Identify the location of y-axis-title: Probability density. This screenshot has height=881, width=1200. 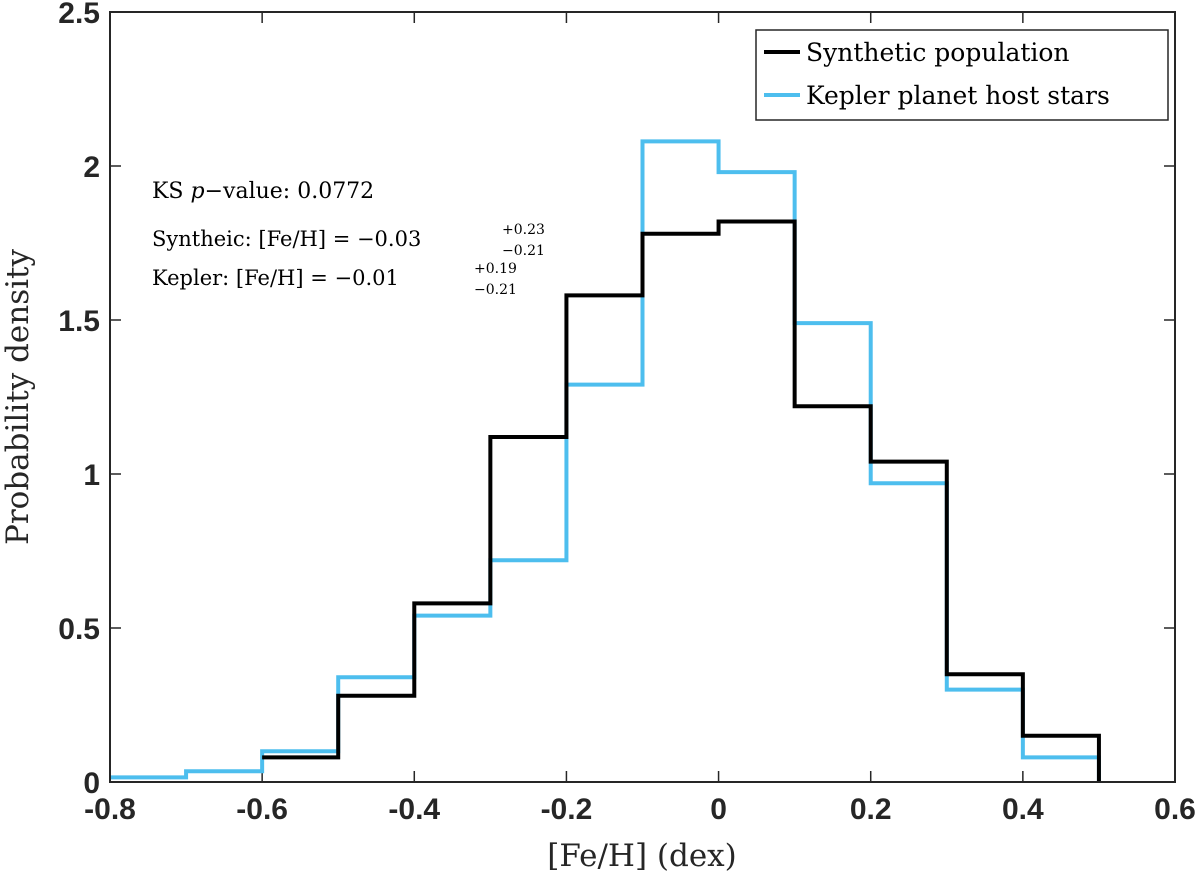
(18, 397).